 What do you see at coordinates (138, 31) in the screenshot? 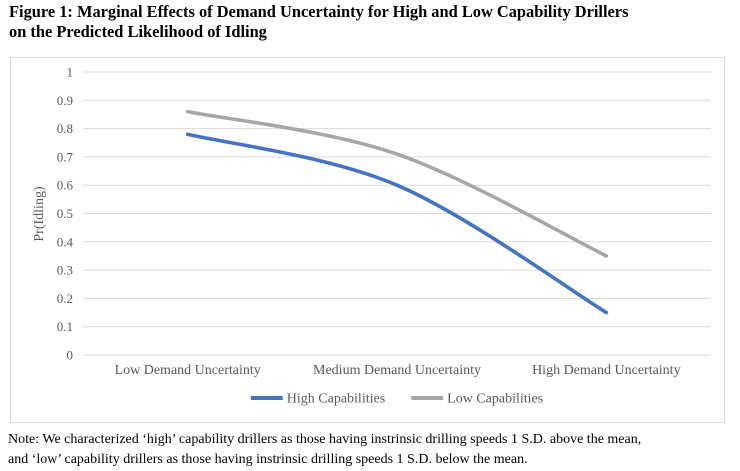
I see `figure-title-line2: on the Predicted Likelihood of Idling` at bounding box center [138, 31].